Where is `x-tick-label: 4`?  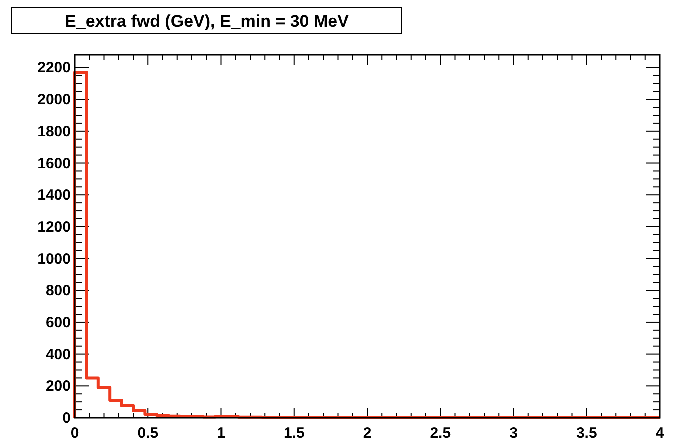 x-tick-label: 4 is located at coordinates (660, 433).